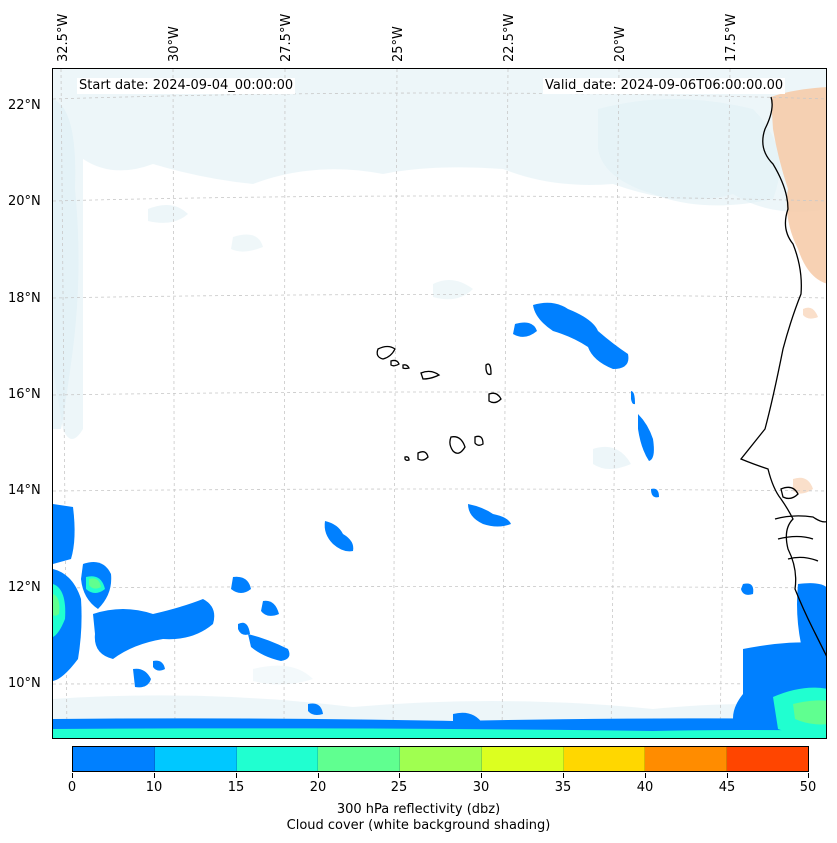 This screenshot has width=837, height=843. I want to click on lat-label-20n: 20°N, so click(24, 201).